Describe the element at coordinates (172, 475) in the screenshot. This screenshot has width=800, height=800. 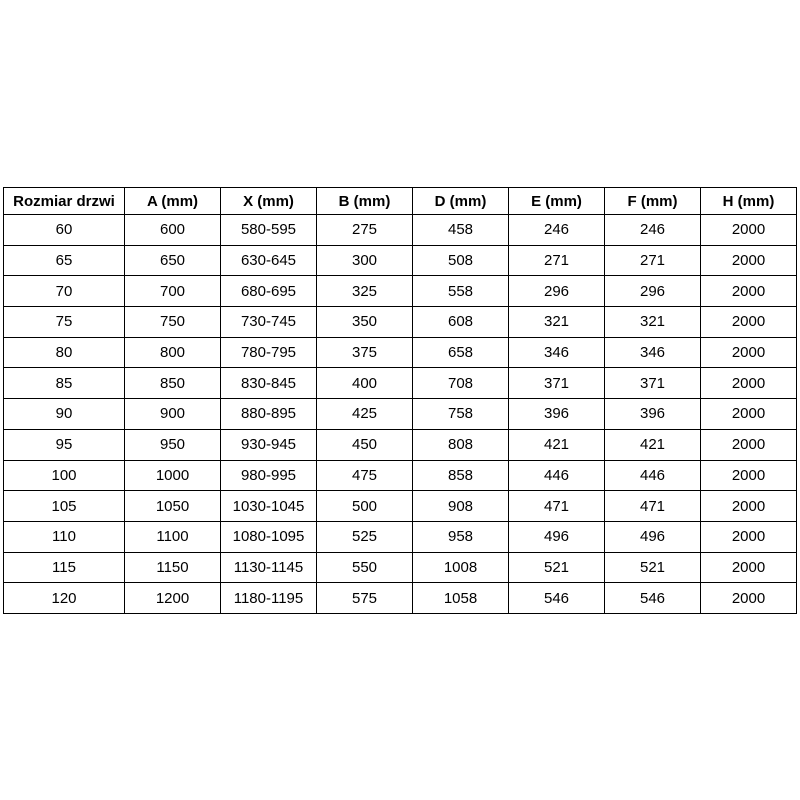
I see `table-cell: 1000` at that location.